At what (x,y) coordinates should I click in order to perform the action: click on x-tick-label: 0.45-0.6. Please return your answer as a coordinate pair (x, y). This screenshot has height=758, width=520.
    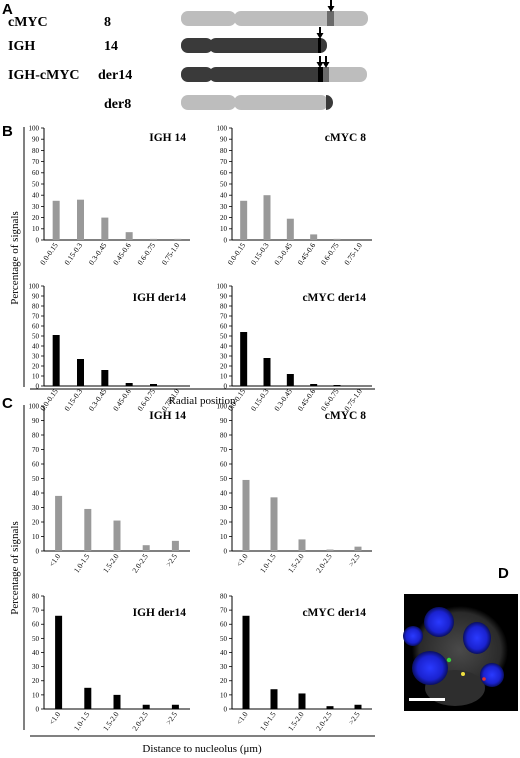
    Looking at the image, I should click on (122, 254).